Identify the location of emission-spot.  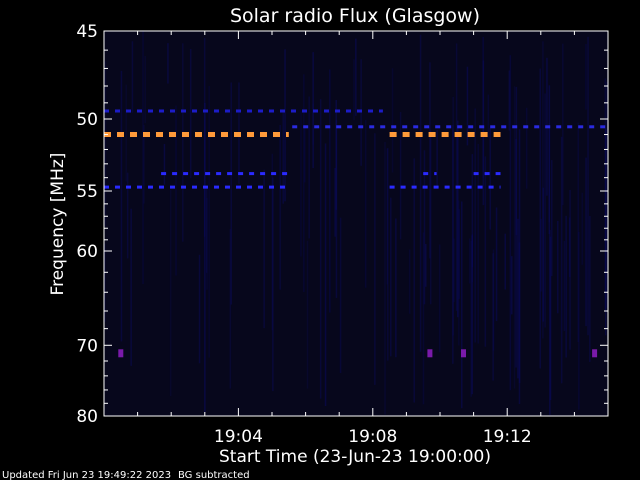
(121, 353).